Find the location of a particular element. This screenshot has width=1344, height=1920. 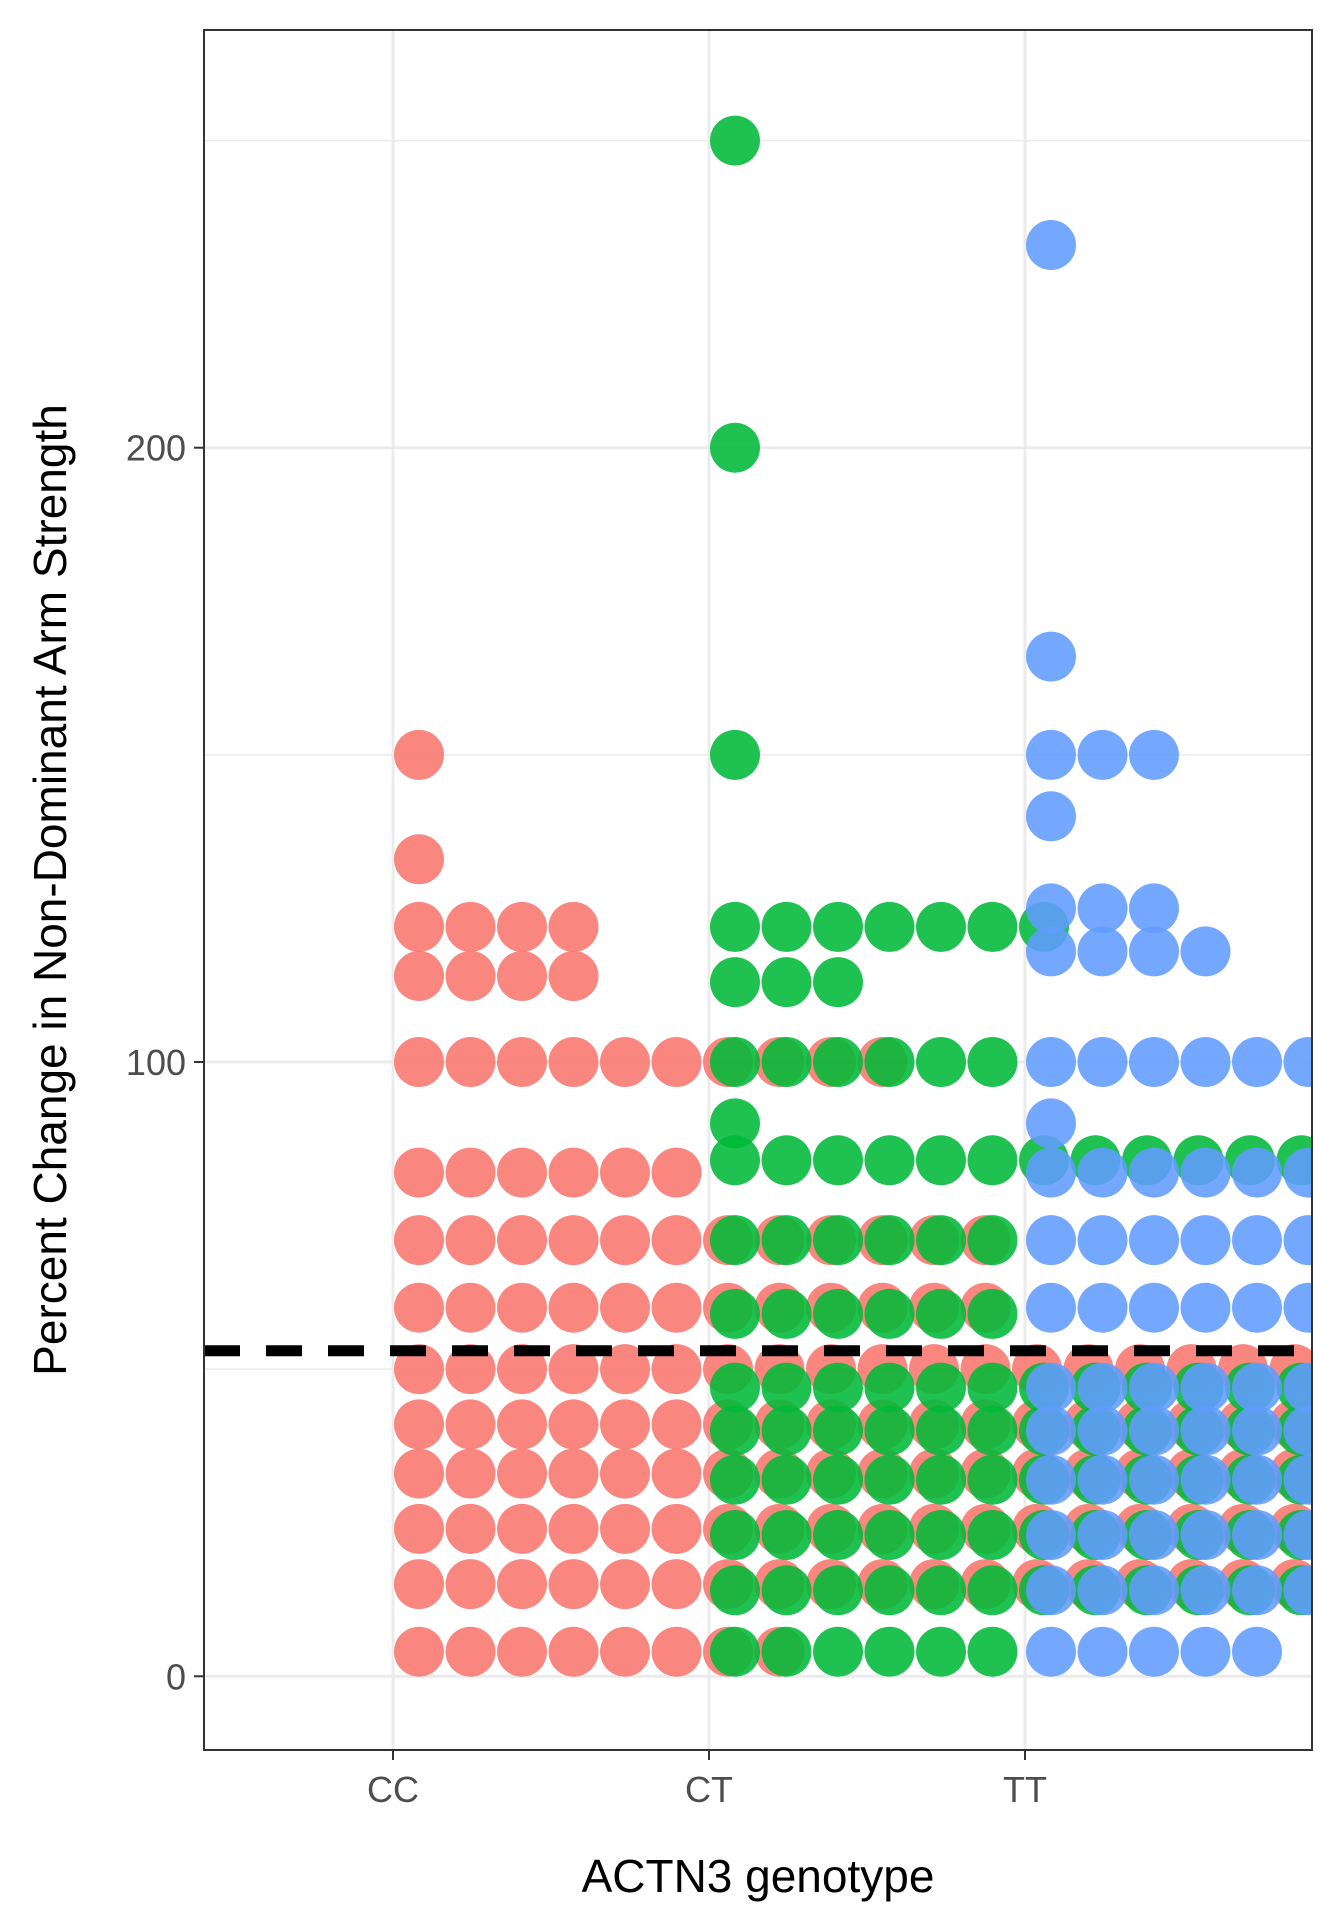

x-tick-label-CT: CT is located at coordinates (709, 1789).